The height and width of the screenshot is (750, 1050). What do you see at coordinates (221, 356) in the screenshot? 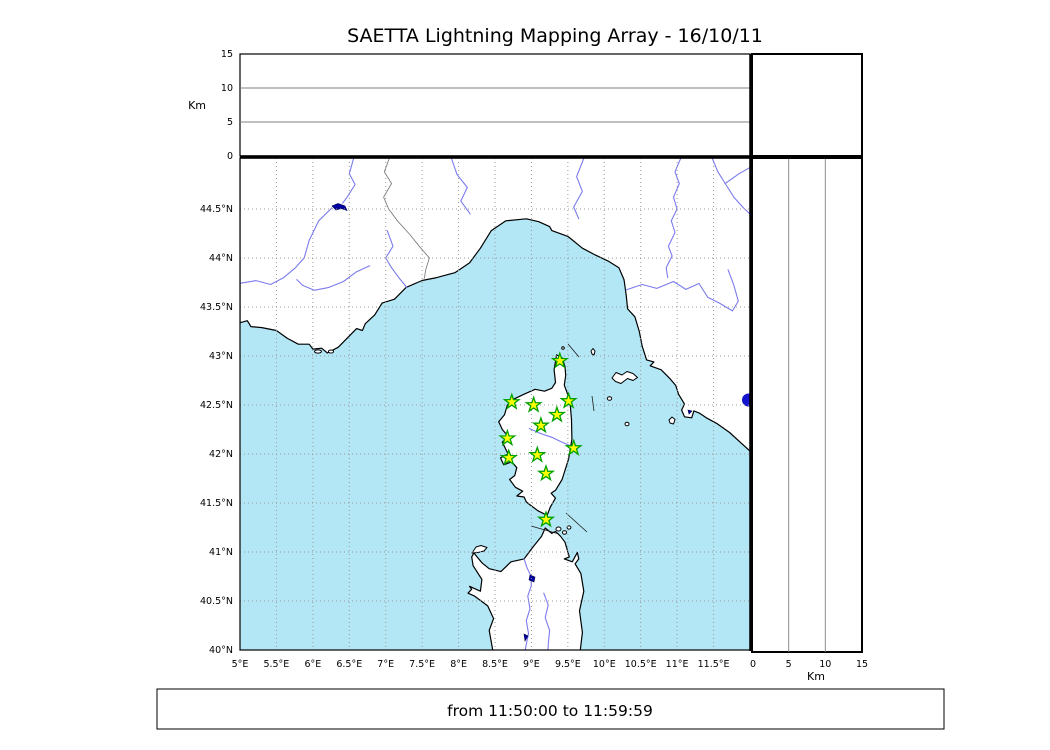
I see `lat-tick: 43°N` at bounding box center [221, 356].